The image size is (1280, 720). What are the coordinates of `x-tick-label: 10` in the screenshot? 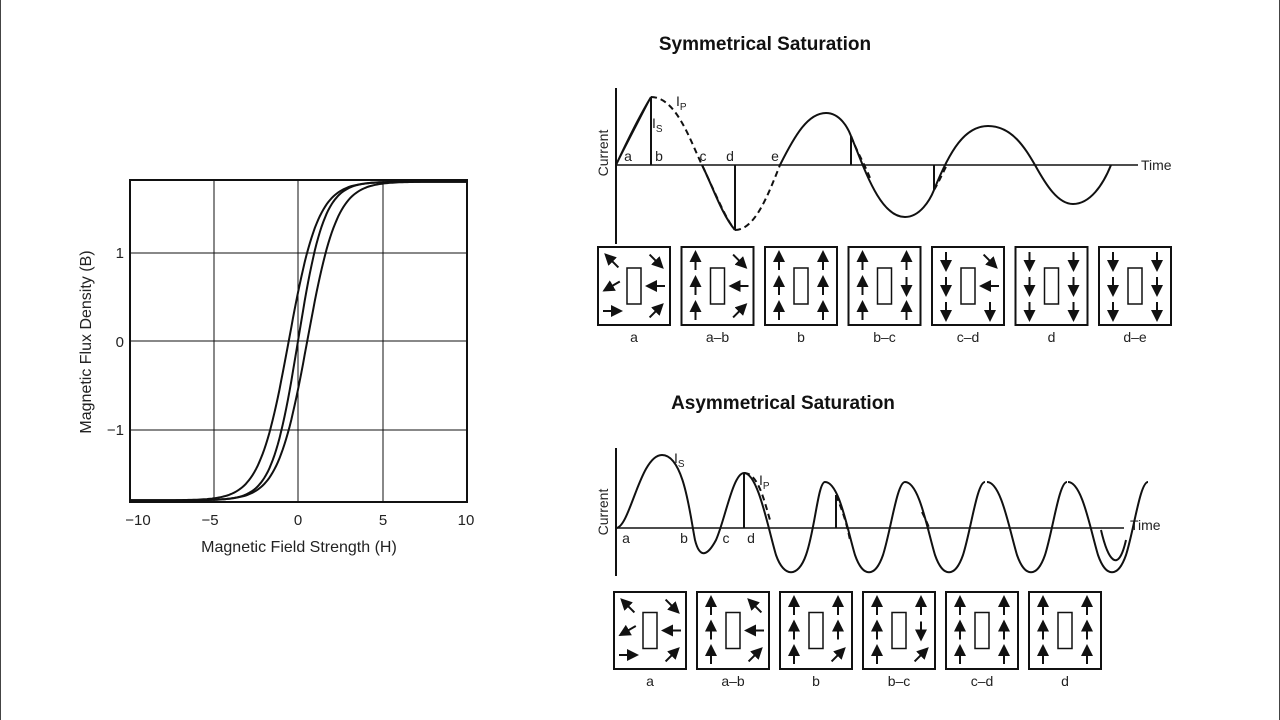 It's located at (466, 520).